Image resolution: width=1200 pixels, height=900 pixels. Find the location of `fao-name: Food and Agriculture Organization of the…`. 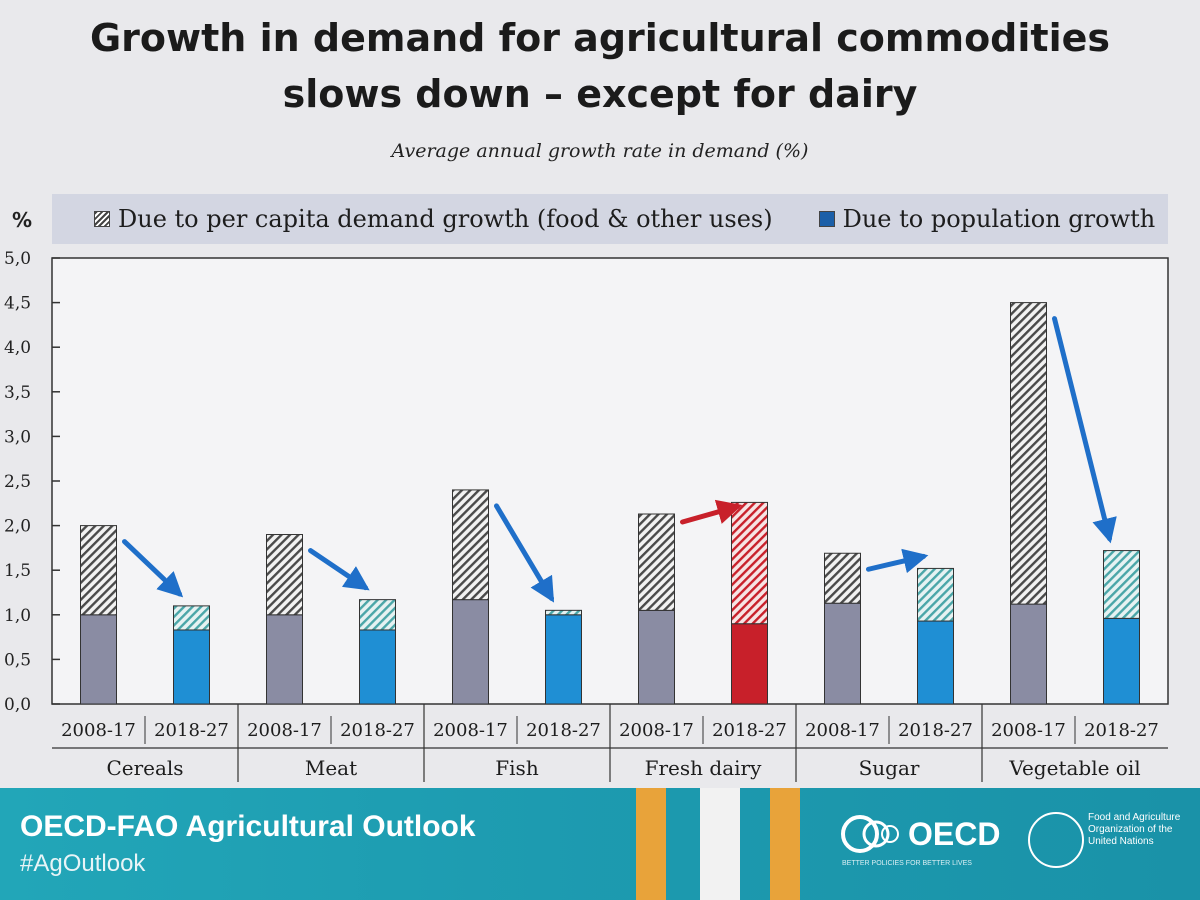

fao-name: Food and Agriculture Organization of the… is located at coordinates (1143, 830).